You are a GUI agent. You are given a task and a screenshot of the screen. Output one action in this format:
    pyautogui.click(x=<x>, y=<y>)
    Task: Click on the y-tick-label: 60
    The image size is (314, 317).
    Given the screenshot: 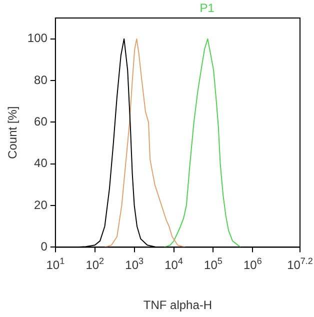 What is the action you would take?
    pyautogui.click(x=41, y=121)
    